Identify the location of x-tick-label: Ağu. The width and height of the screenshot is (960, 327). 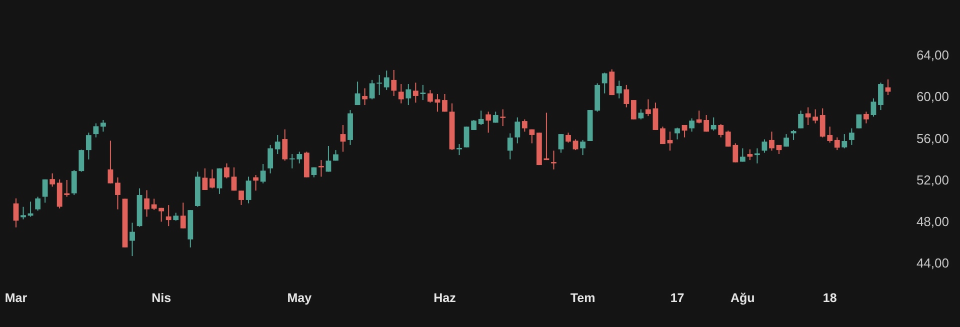
(742, 298).